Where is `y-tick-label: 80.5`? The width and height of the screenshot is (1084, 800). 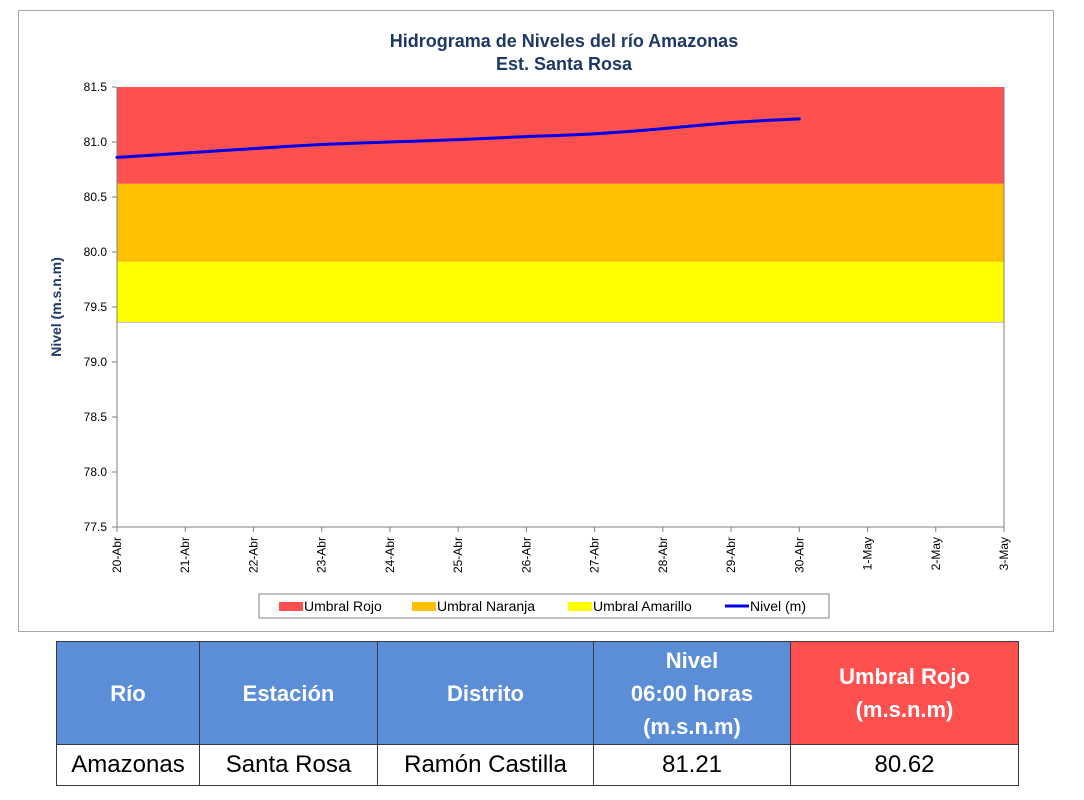
y-tick-label: 80.5 is located at coordinates (96, 197).